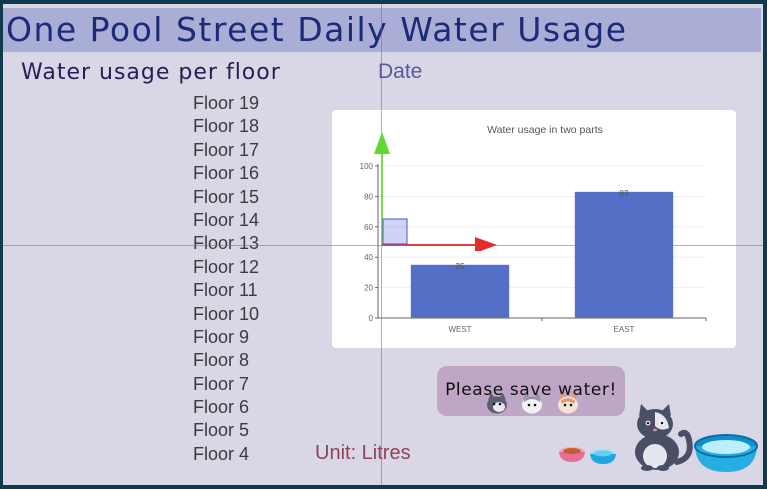  Describe the element at coordinates (497, 403) in the screenshot. I see `cat-face-dark-icon` at that location.